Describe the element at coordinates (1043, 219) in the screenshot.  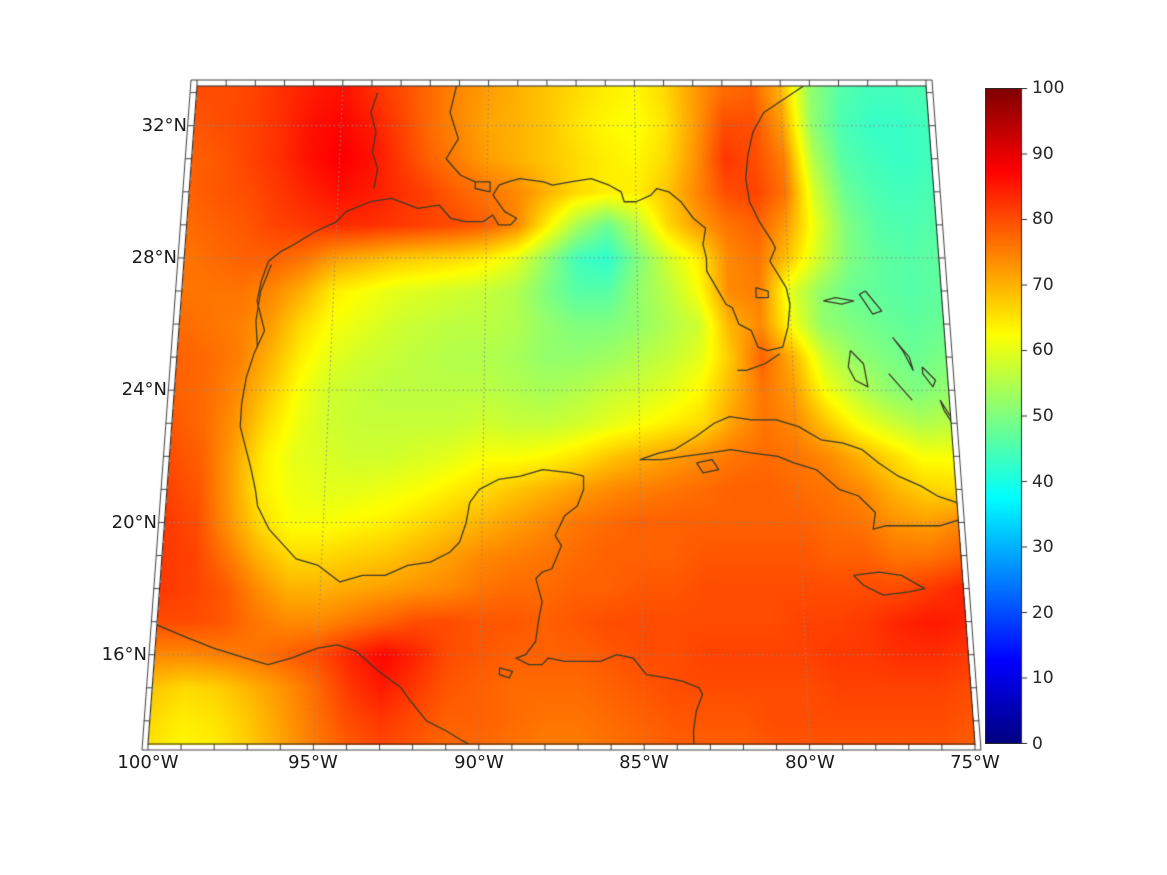
I see `colorbar-tick-label-80: 80` at that location.